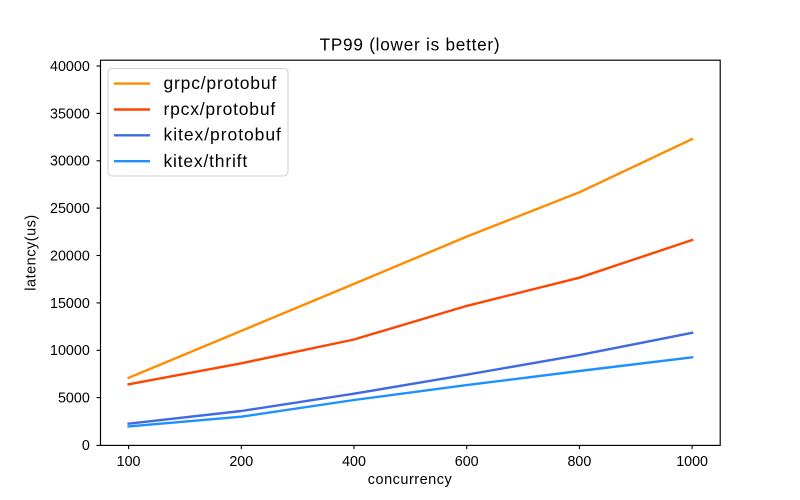 This screenshot has width=800, height=500. I want to click on svg-text: 35000, so click(70, 114).